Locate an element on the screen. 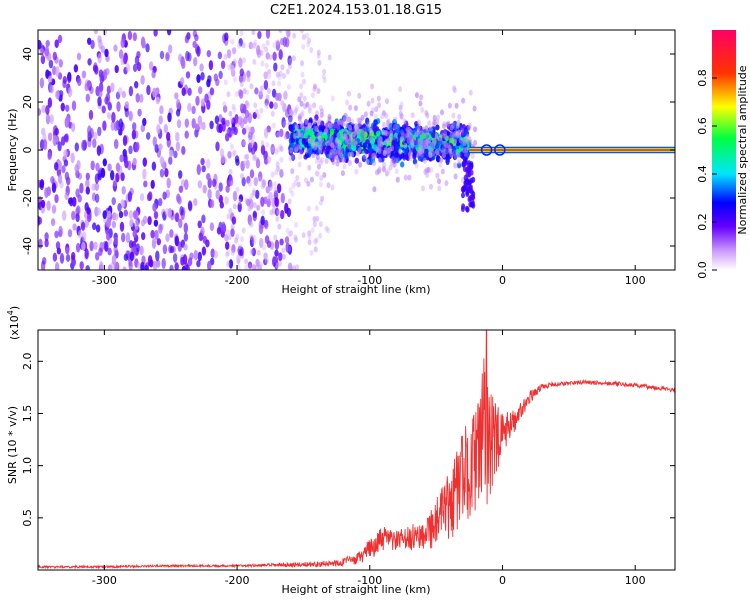 This screenshot has height=600, width=750. spectrogram-y-label: Frequency (Hz) is located at coordinates (12, 150).